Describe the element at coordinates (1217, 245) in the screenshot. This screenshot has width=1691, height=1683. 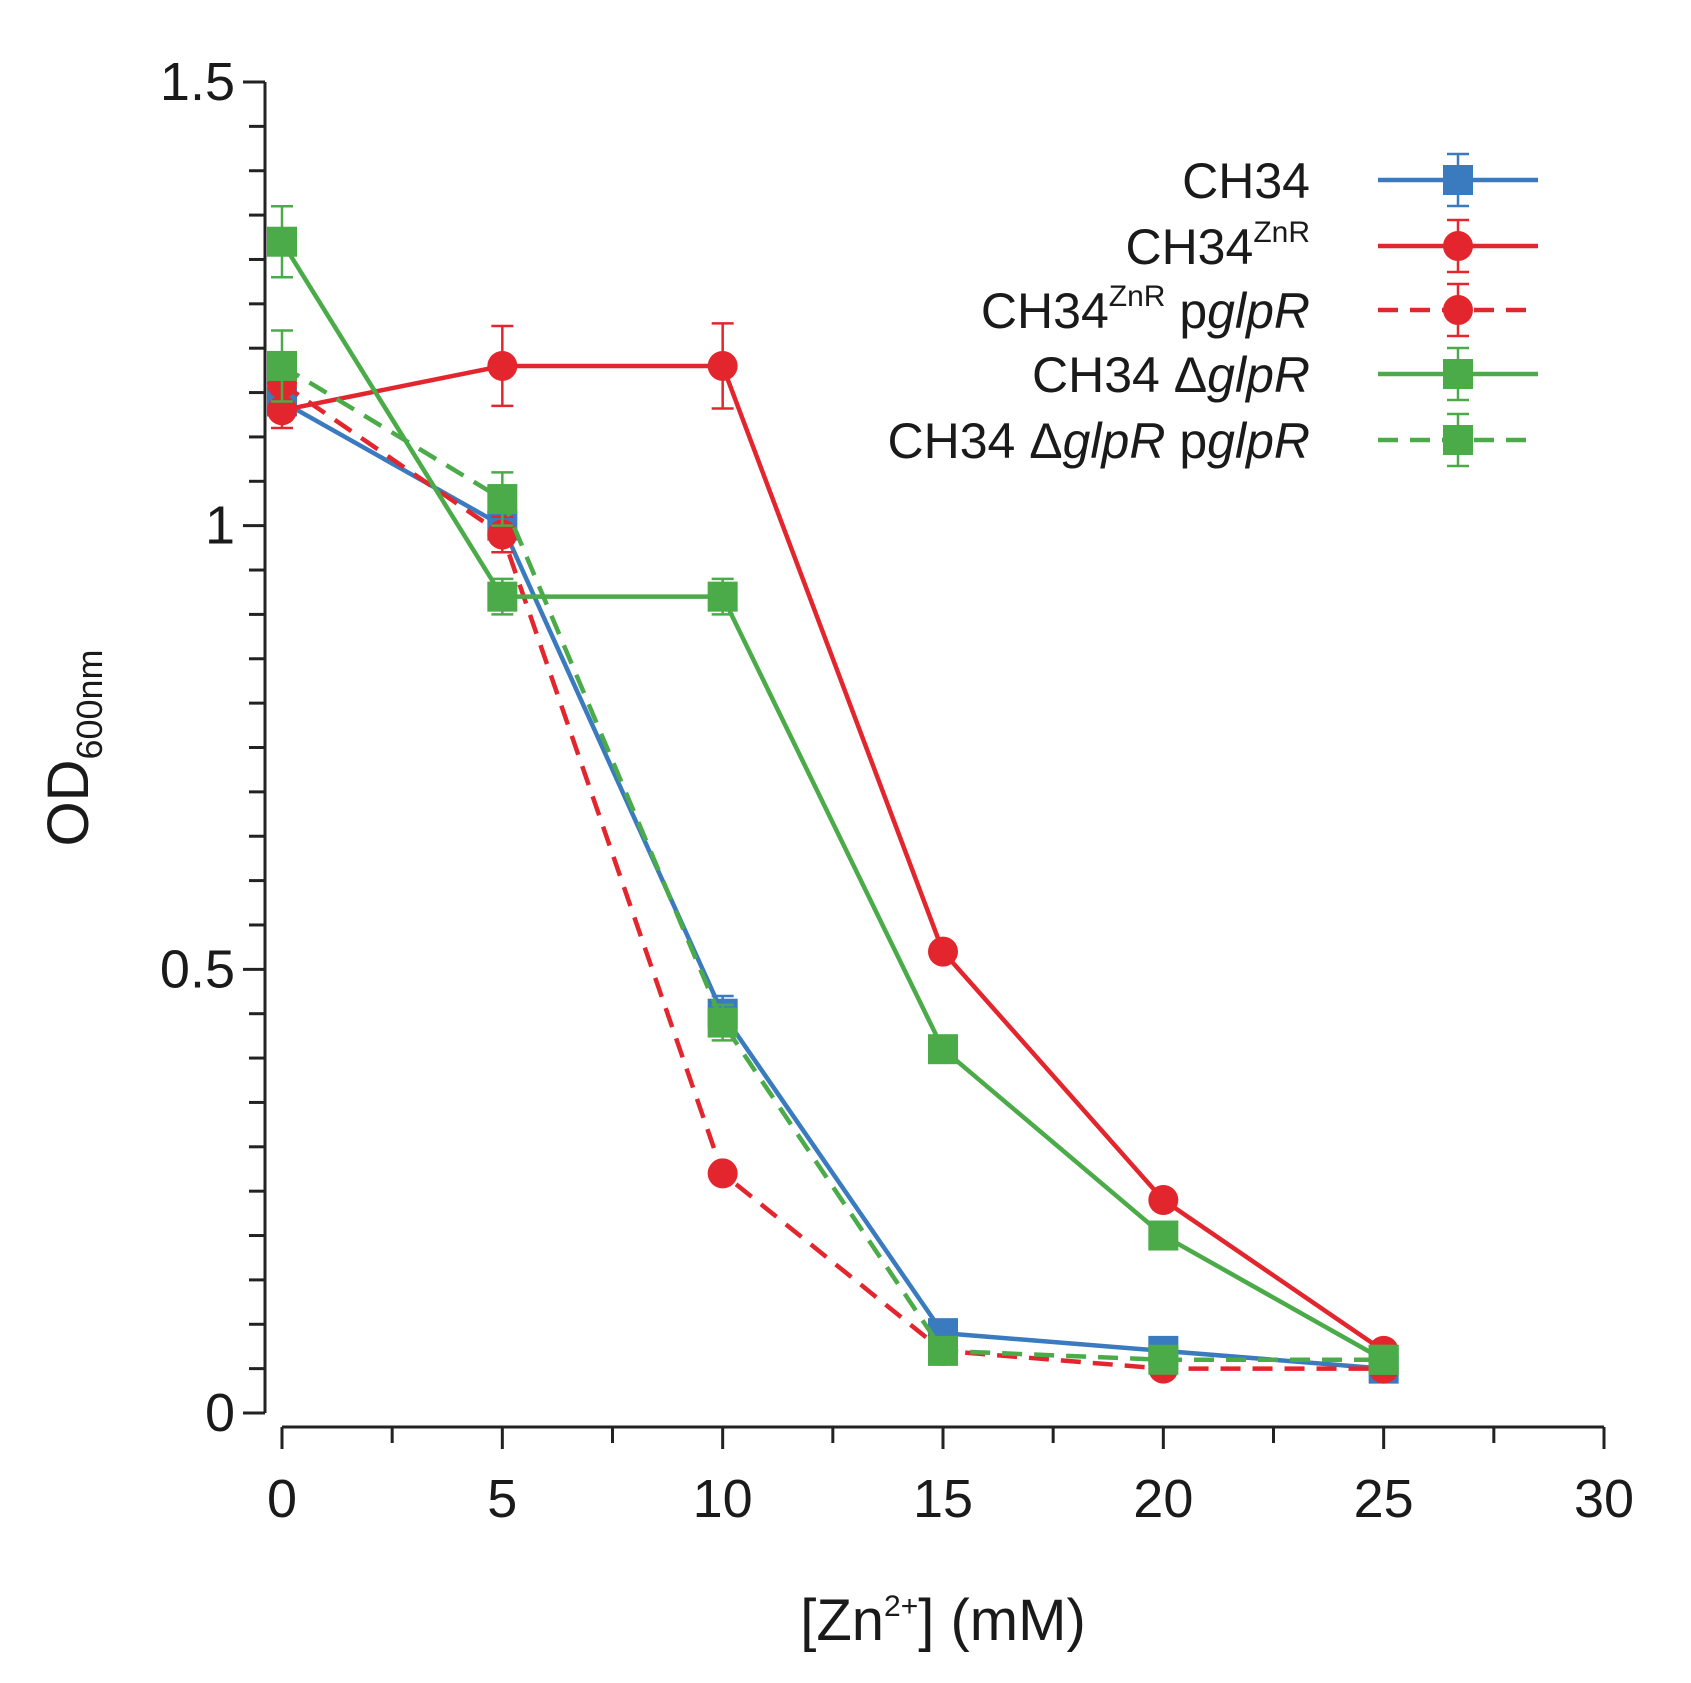
I see `legend-label: CH34ZnR` at that location.